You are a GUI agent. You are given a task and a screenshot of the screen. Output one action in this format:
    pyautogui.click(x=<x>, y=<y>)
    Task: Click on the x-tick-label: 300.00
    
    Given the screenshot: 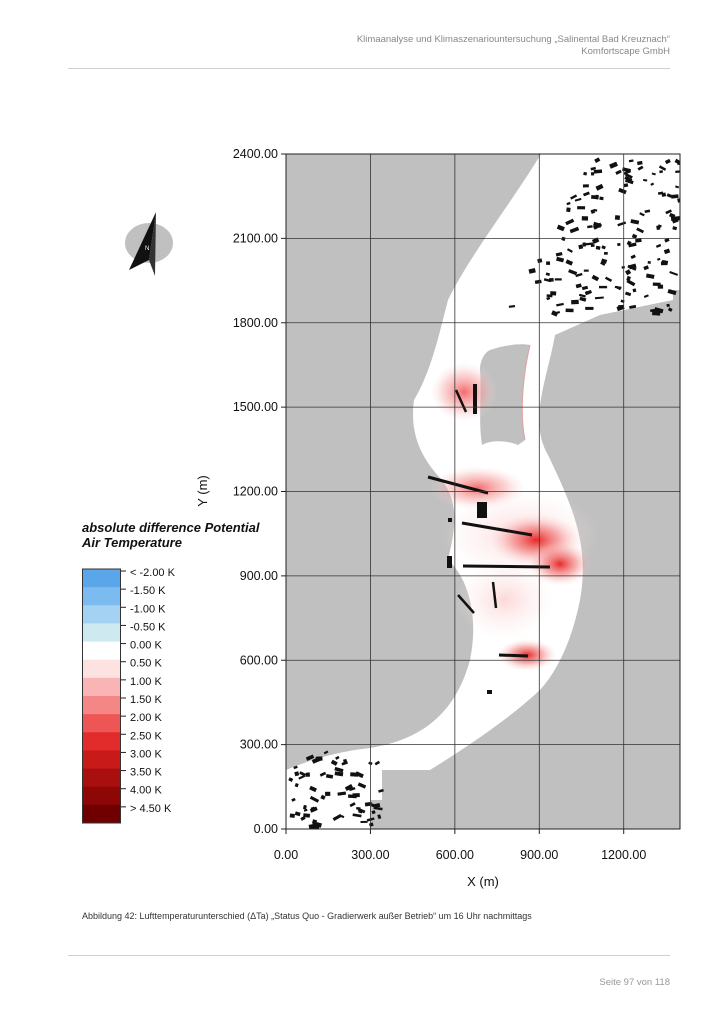 What is the action you would take?
    pyautogui.click(x=370, y=855)
    